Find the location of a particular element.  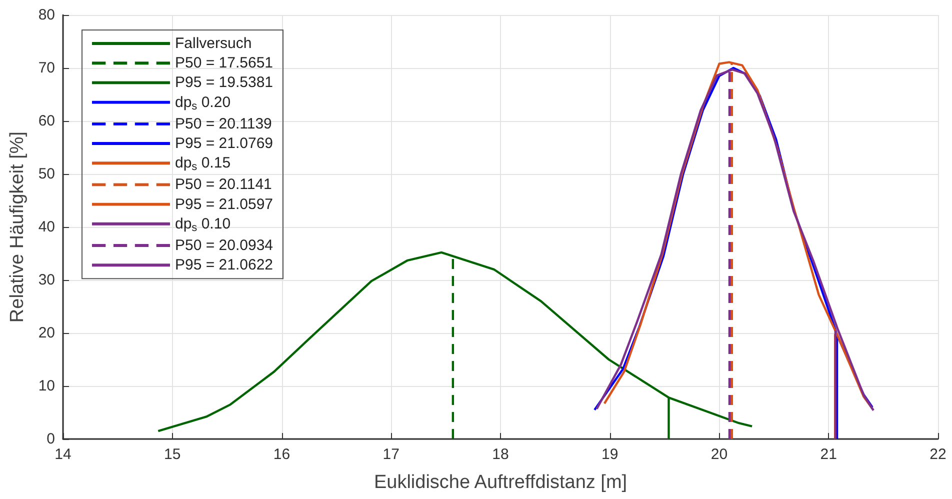

legend-label: Fallversuch is located at coordinates (213, 43).